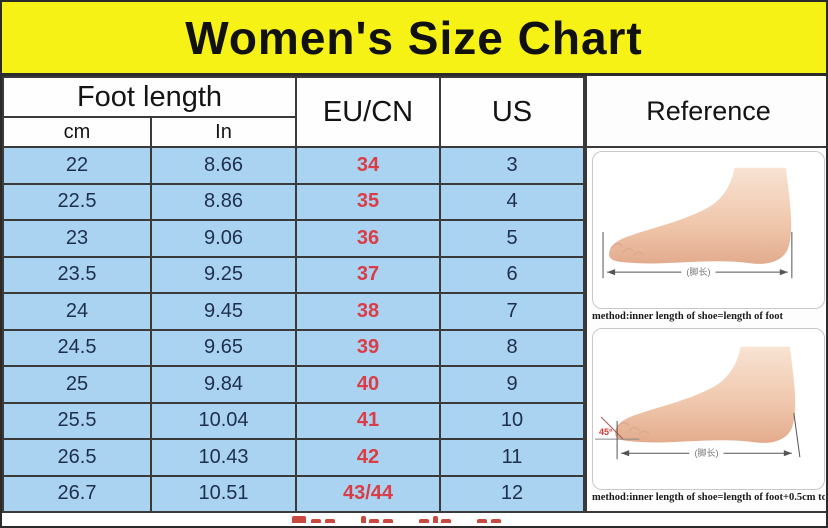  What do you see at coordinates (223, 132) in the screenshot?
I see `header-in: In` at bounding box center [223, 132].